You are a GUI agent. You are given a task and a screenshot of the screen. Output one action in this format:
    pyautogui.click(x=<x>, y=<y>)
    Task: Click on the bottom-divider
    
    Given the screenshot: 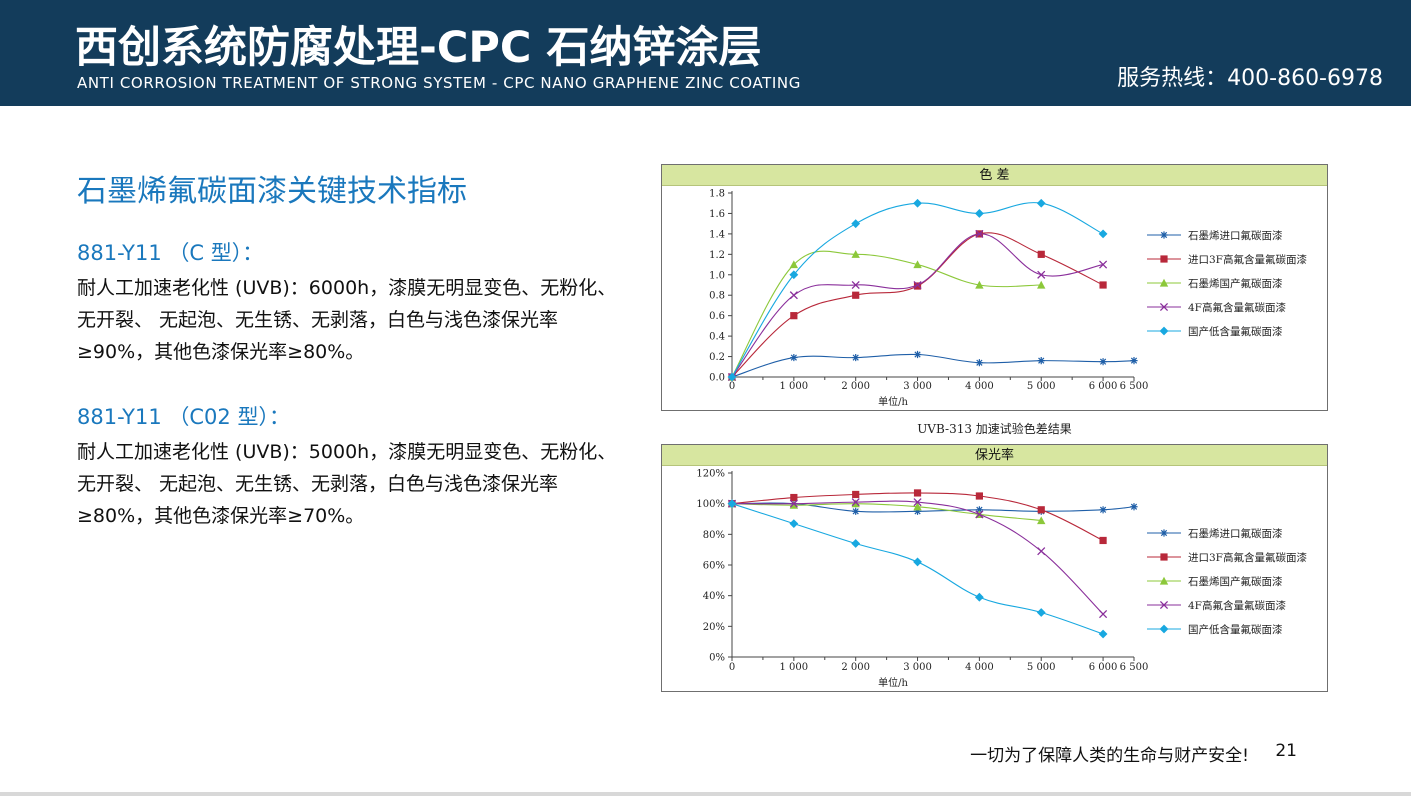 What is the action you would take?
    pyautogui.click(x=705, y=794)
    